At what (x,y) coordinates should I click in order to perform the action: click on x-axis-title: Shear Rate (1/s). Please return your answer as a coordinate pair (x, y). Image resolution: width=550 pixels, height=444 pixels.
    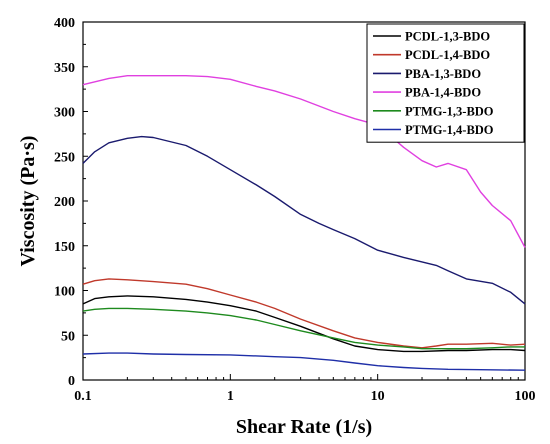
    Looking at the image, I should click on (304, 427).